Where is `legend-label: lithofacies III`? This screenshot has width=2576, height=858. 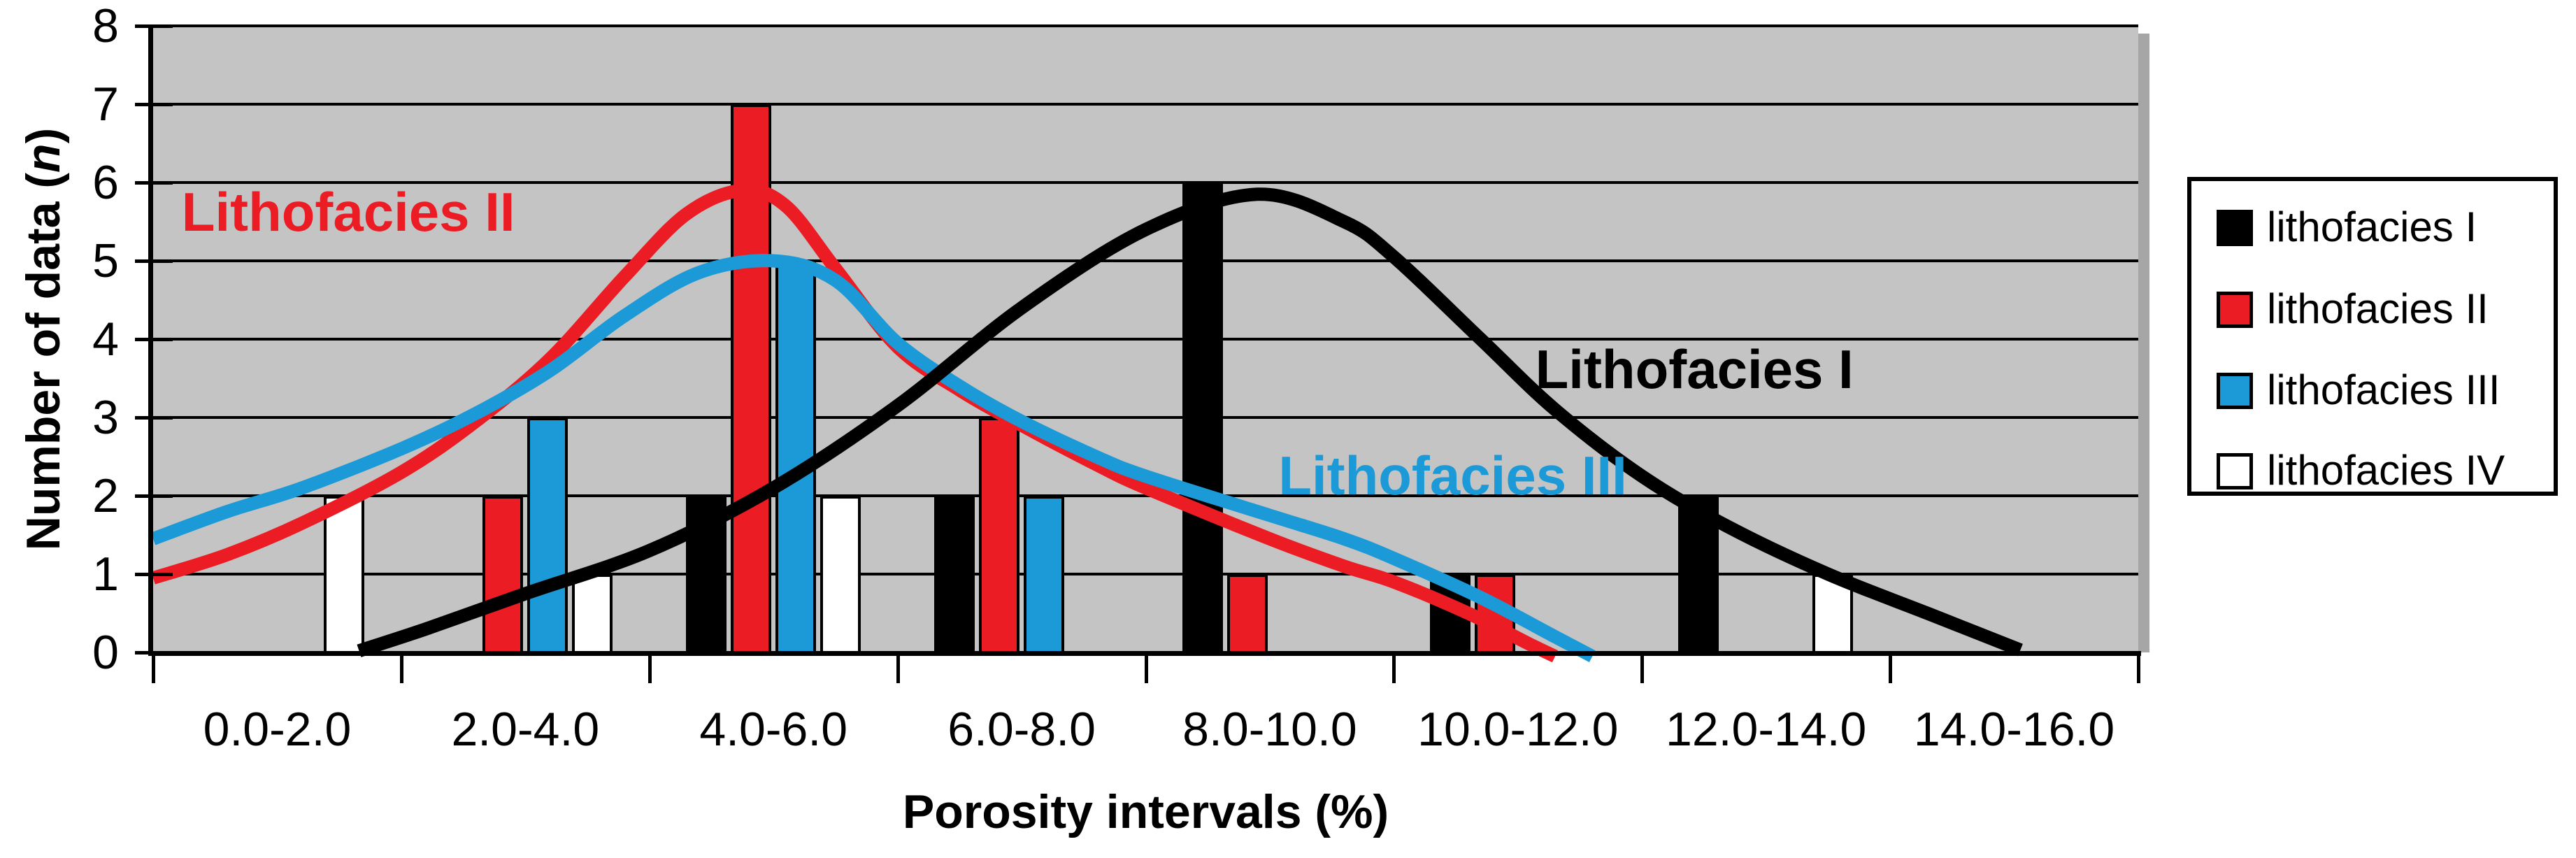
legend-label: lithofacies III is located at coordinates (2383, 389).